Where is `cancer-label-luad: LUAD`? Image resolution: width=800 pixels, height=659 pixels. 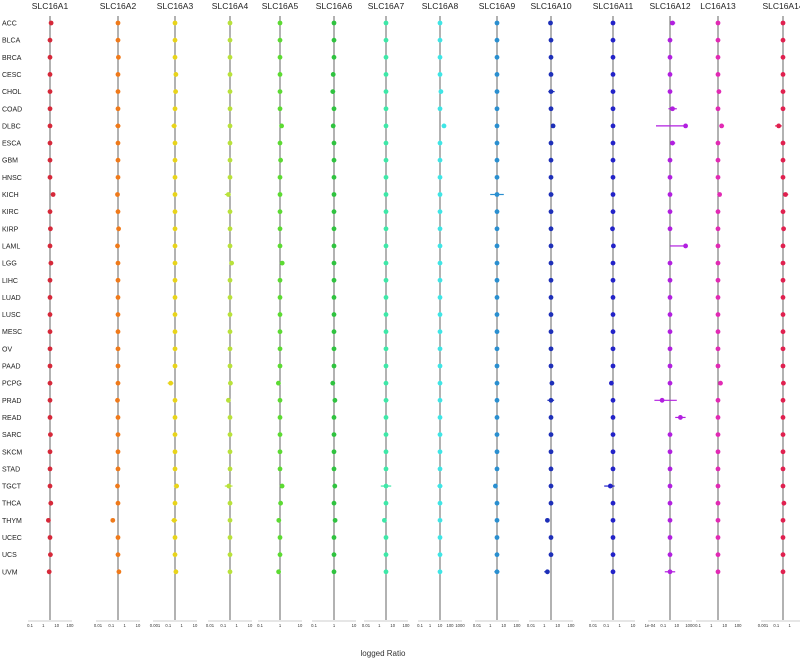
cancer-label-luad: LUAD is located at coordinates (11, 298).